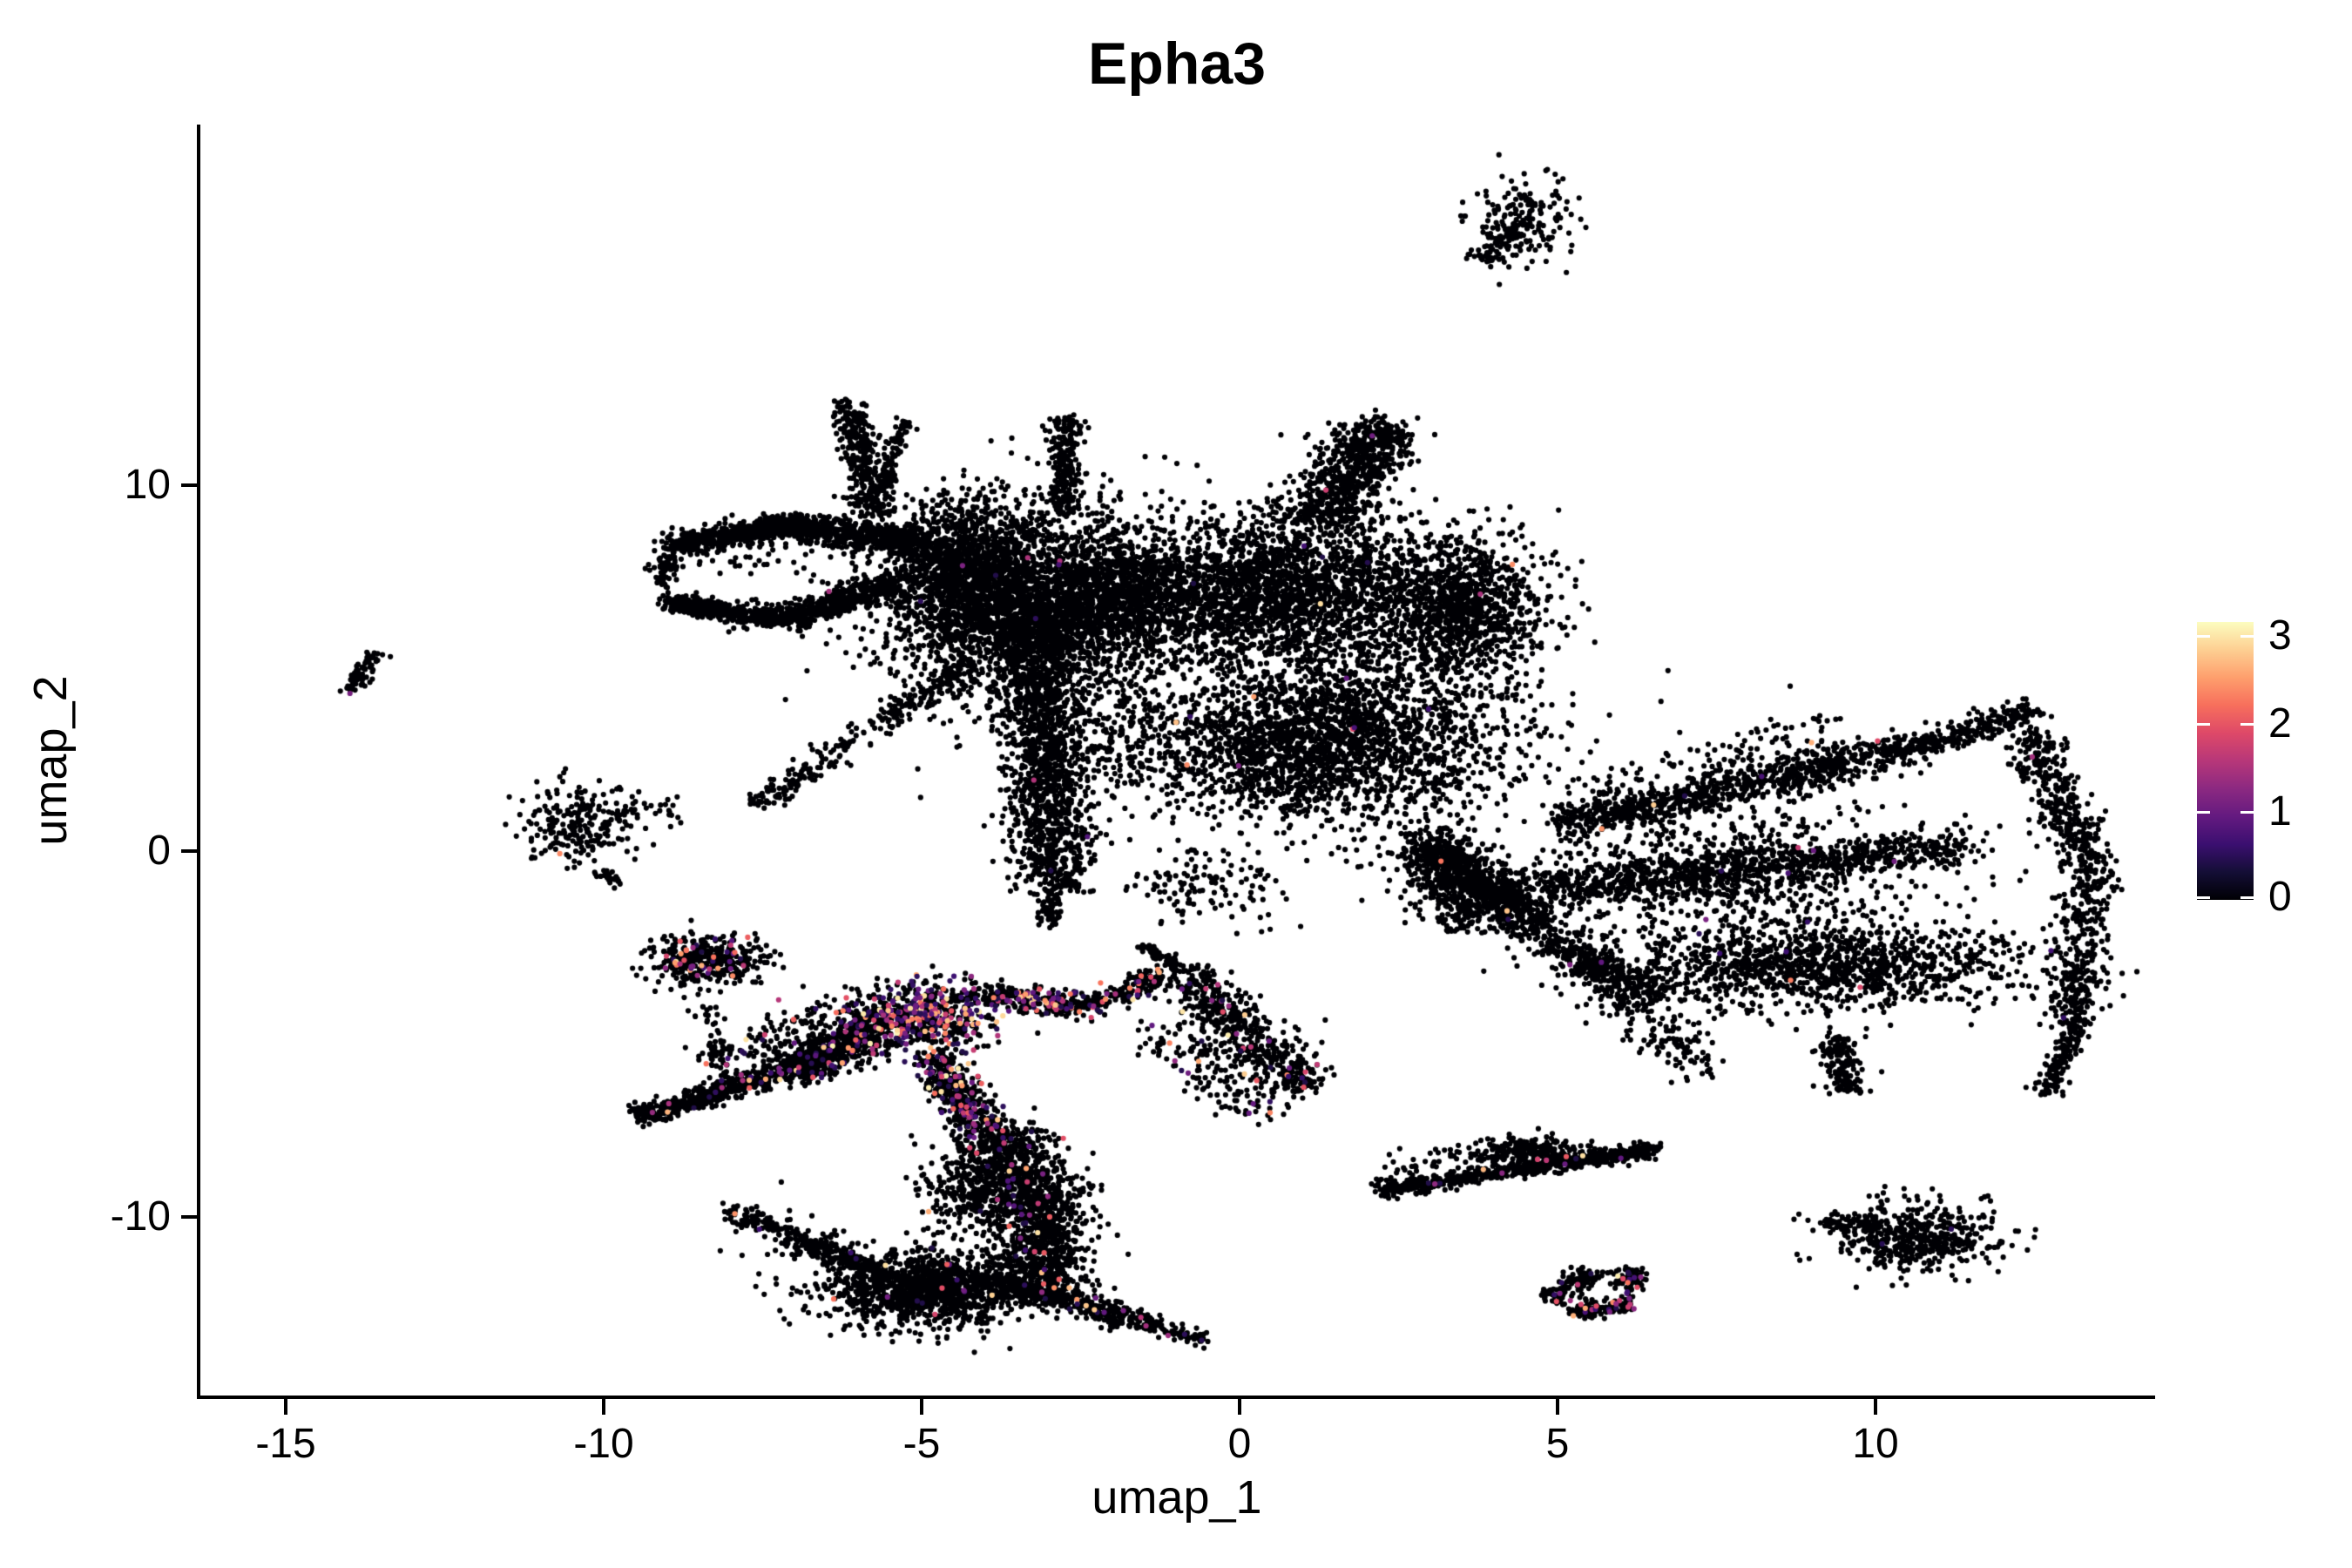  What do you see at coordinates (285, 1444) in the screenshot?
I see `x-tick-label: -15` at bounding box center [285, 1444].